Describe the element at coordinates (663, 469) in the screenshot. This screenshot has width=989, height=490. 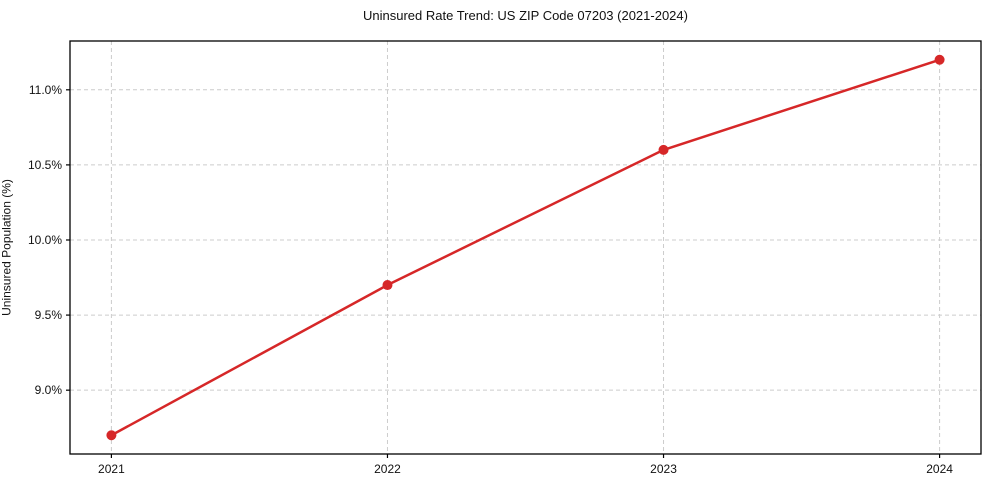
I see `x-tick-label: 2023` at that location.